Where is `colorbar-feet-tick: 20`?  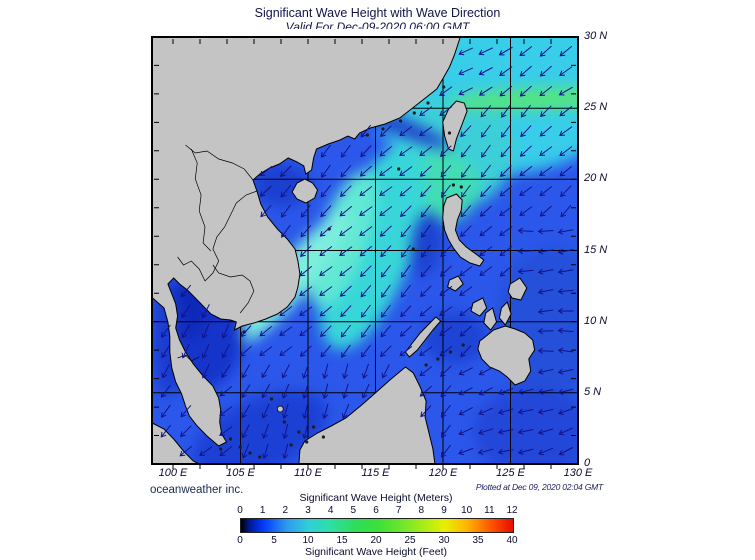
colorbar-feet-tick: 20 is located at coordinates (376, 540).